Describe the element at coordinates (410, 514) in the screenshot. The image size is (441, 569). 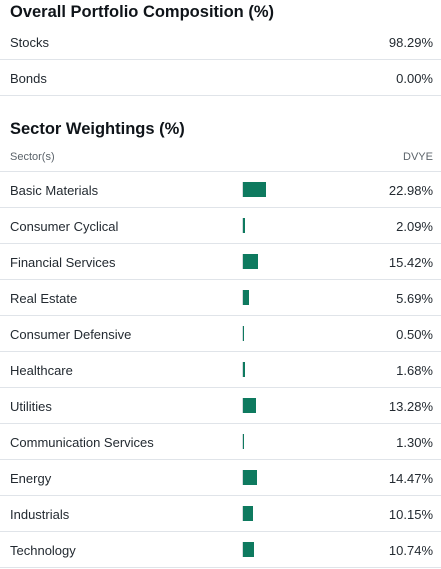
I see `sector-value: 10.15%` at that location.